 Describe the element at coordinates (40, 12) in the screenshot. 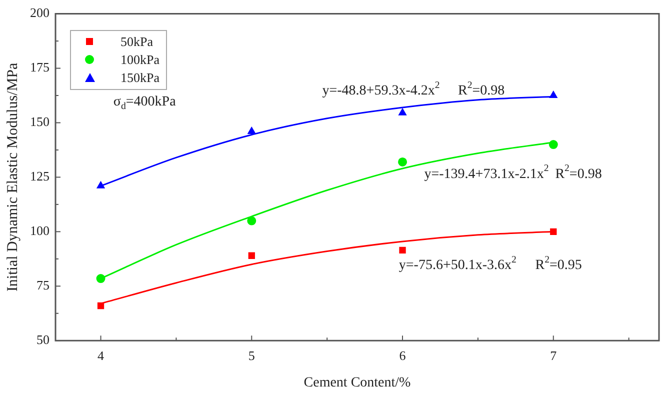

I see `y-tick-label: 200` at that location.